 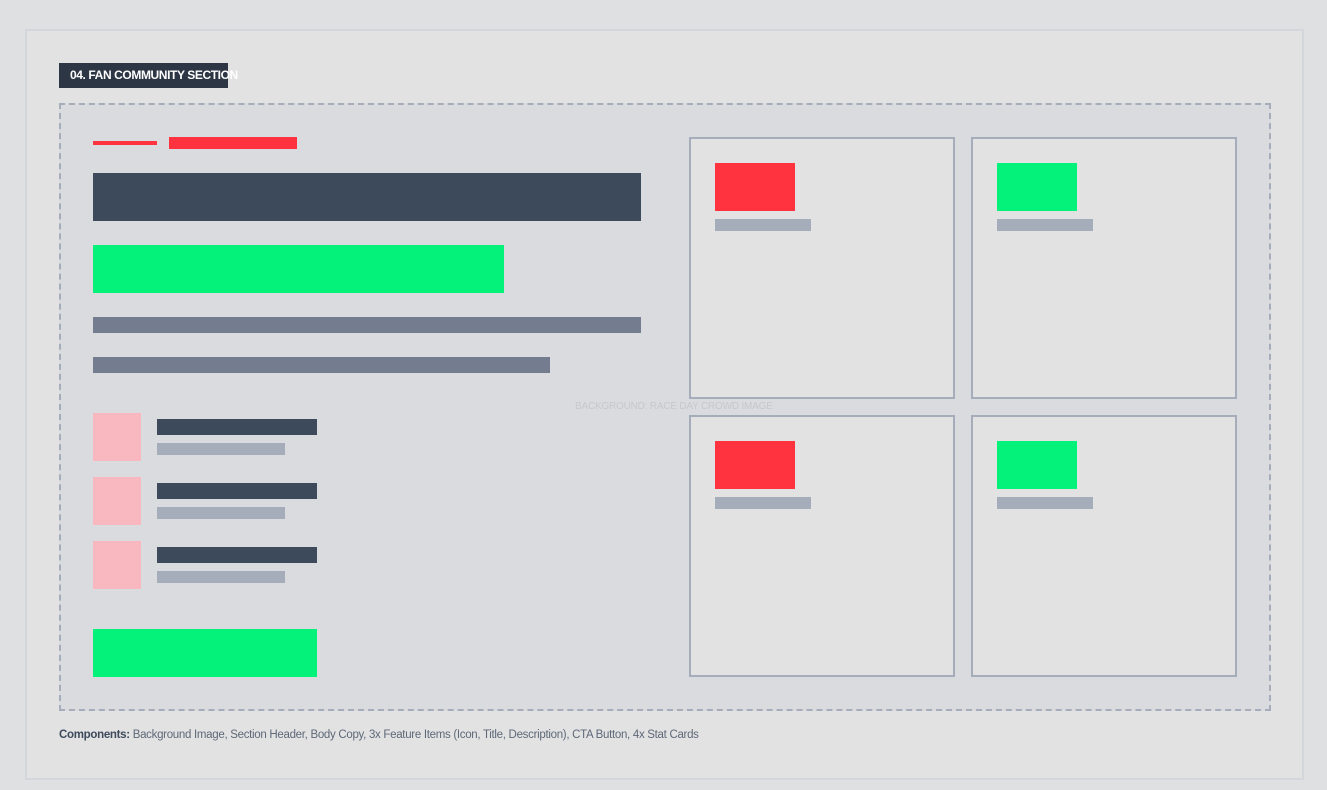 What do you see at coordinates (298, 269) in the screenshot?
I see `headline-accent-placeholder` at bounding box center [298, 269].